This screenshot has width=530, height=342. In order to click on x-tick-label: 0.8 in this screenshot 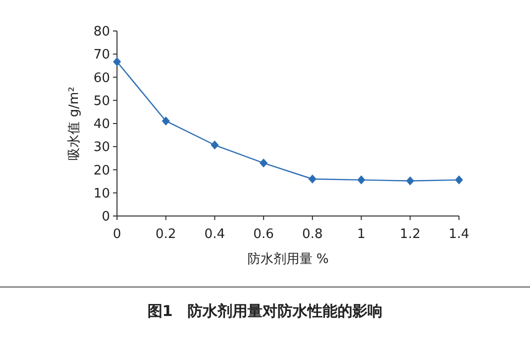, I will do `click(312, 234)`.